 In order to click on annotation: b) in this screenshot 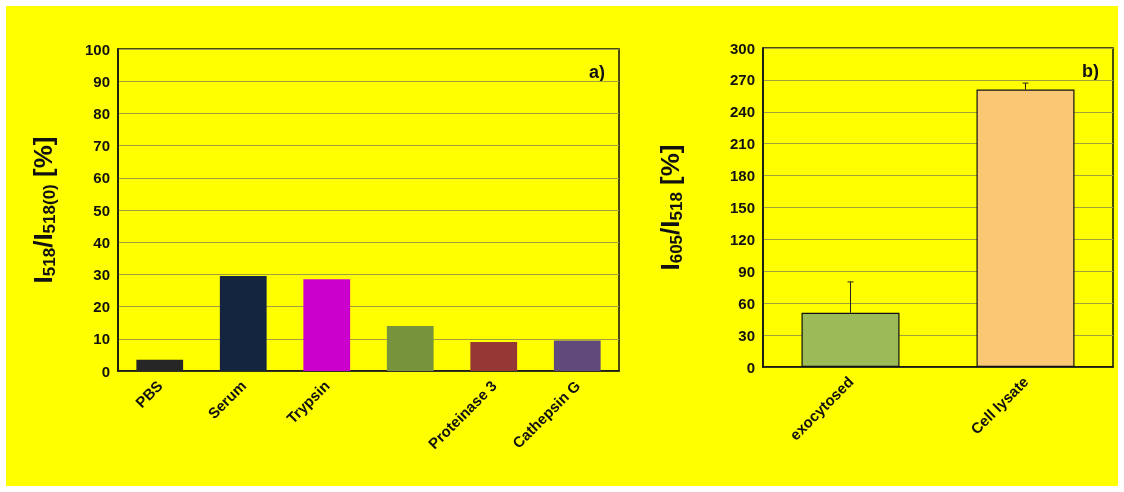, I will do `click(1091, 71)`.